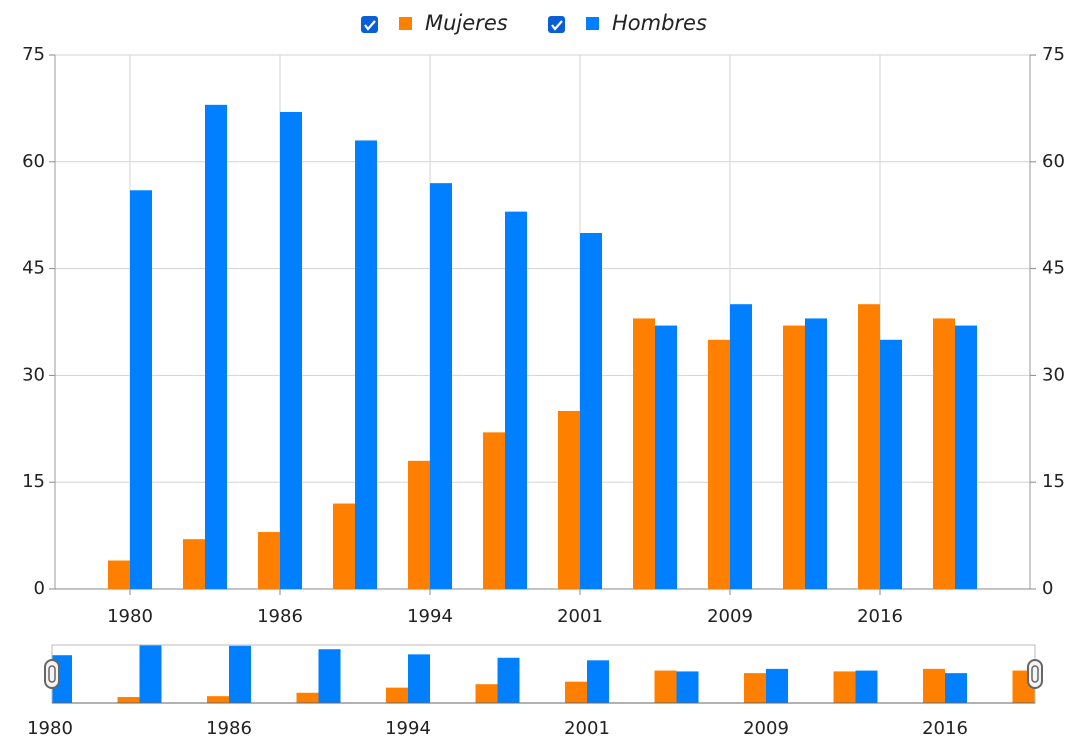  Describe the element at coordinates (33, 374) in the screenshot. I see `y-tick-label: 30` at that location.